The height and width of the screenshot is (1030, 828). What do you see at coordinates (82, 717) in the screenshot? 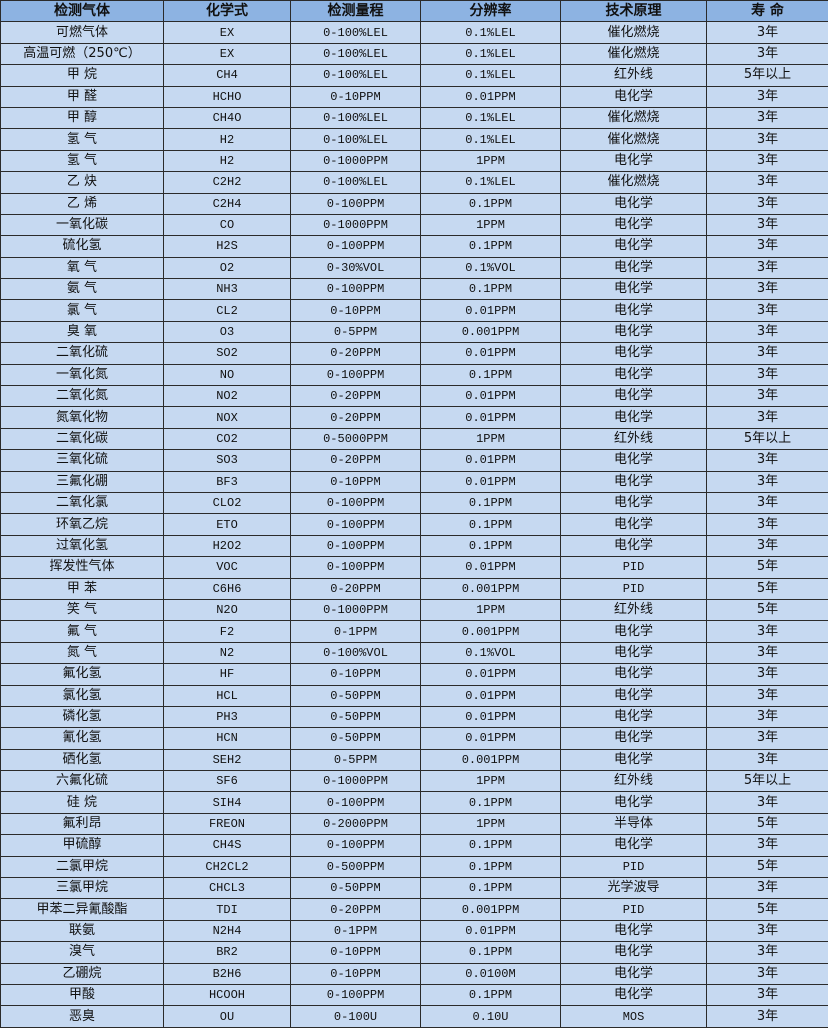
I see `gas-name-cell: 磷化氢` at bounding box center [82, 717].